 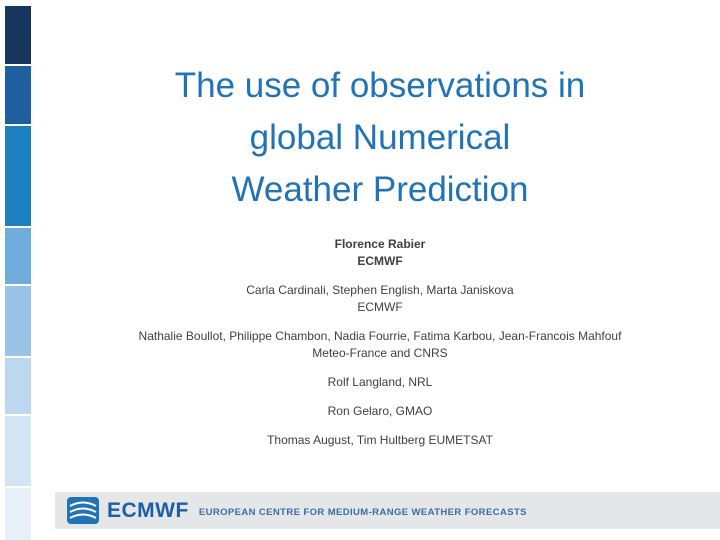 I want to click on author-line: Ron Gelaro, GMAO, so click(x=380, y=411).